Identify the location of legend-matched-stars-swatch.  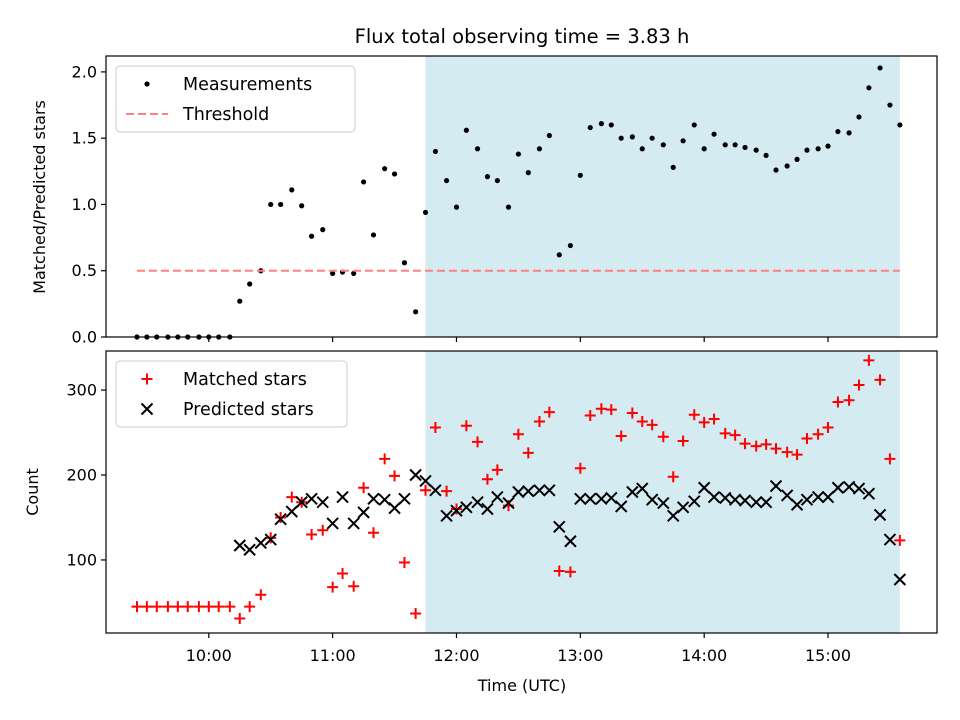
(147, 379).